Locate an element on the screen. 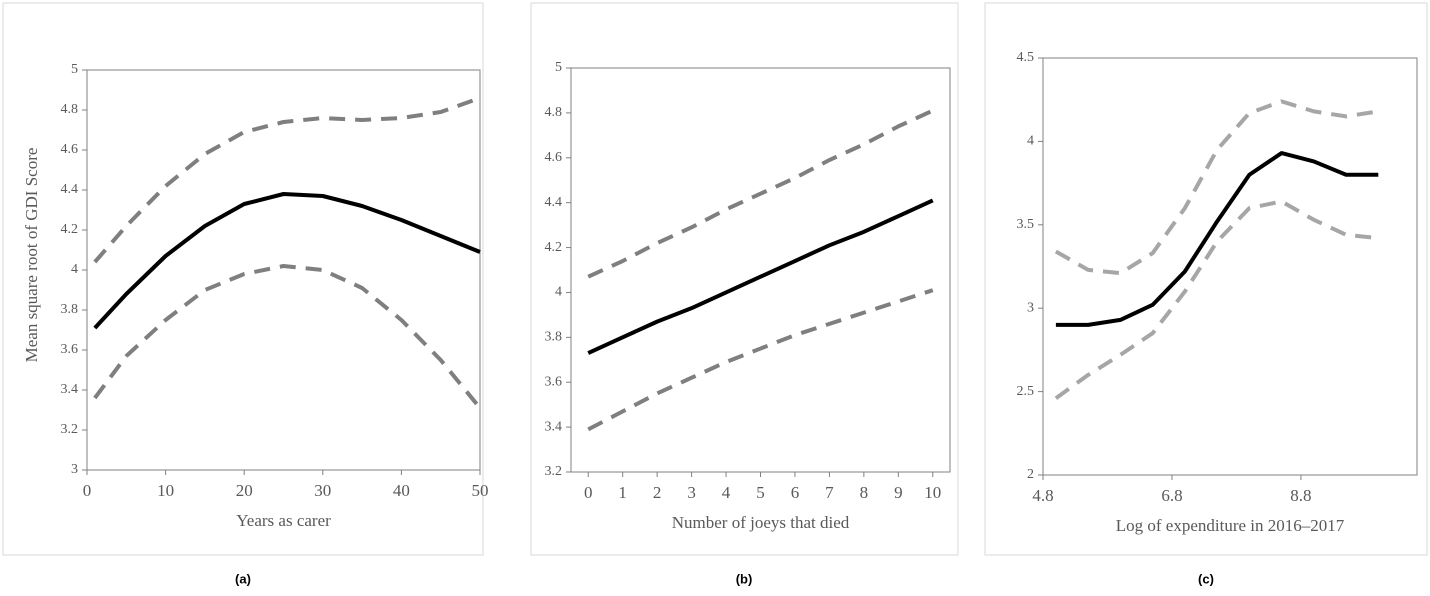 The height and width of the screenshot is (596, 1430). panel-caption: (b) is located at coordinates (744, 578).